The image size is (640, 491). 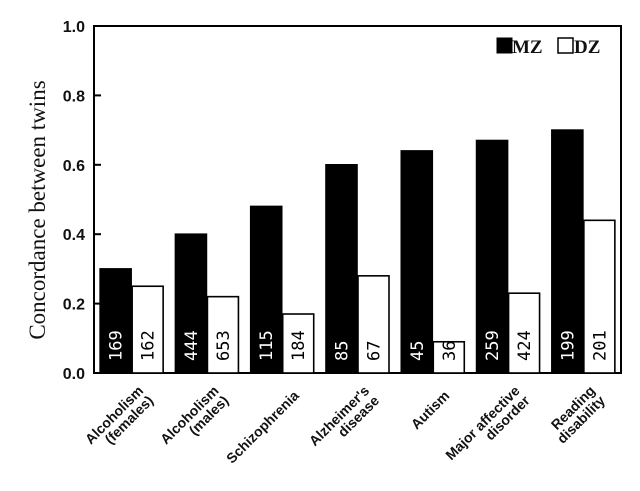 What do you see at coordinates (74, 235) in the screenshot?
I see `y-tick-label: 0.4` at bounding box center [74, 235].